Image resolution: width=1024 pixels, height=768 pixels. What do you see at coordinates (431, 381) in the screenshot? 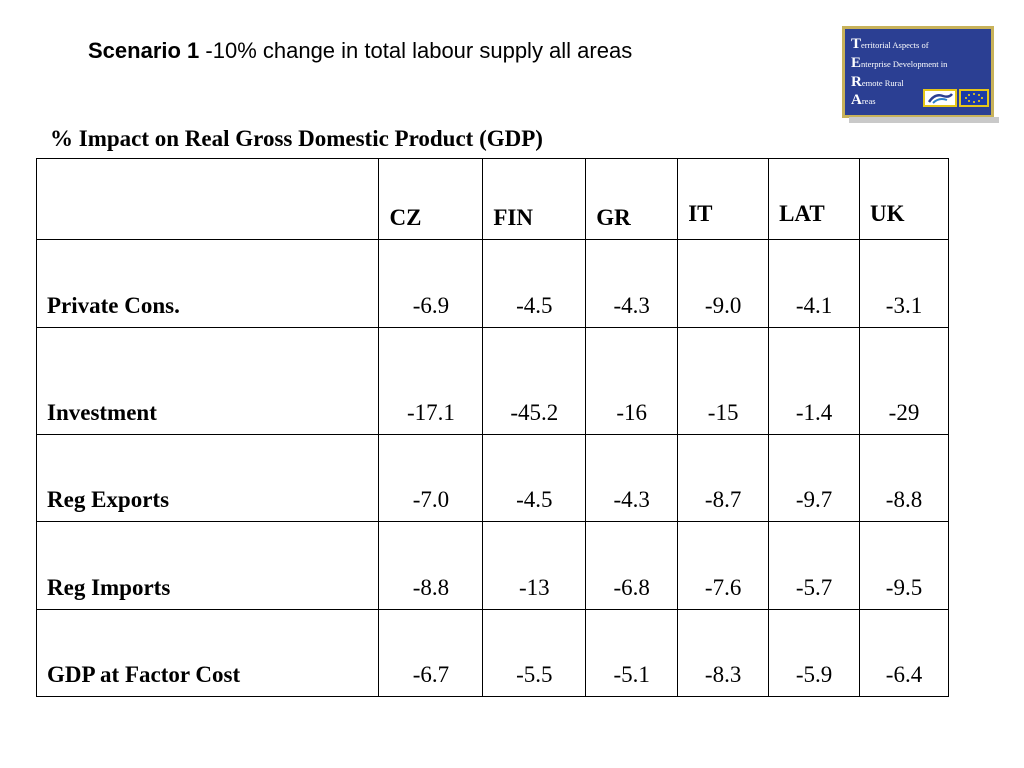
I see `table-cell: -17.1` at bounding box center [431, 381].